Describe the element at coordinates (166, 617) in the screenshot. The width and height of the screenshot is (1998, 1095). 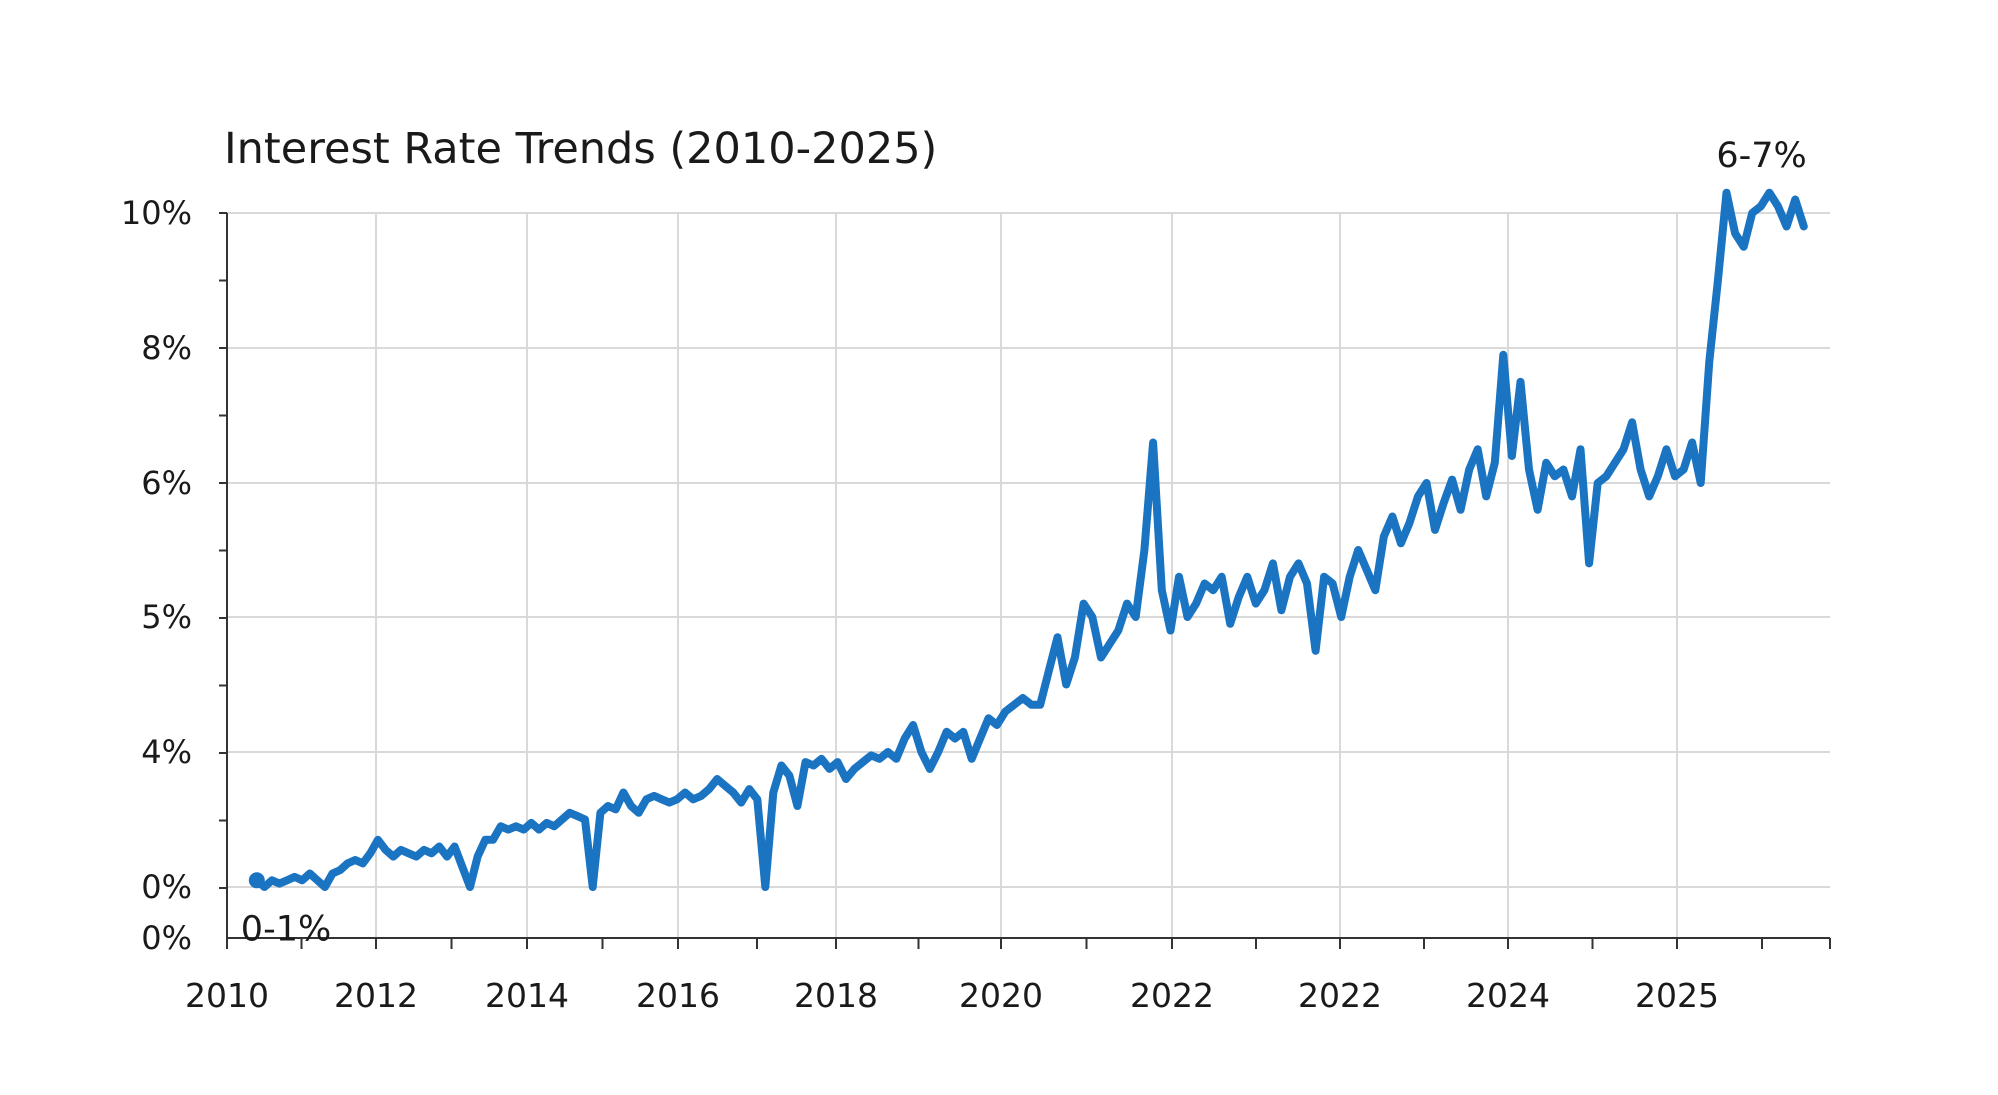
I see `y-tick-label: 5%` at that location.